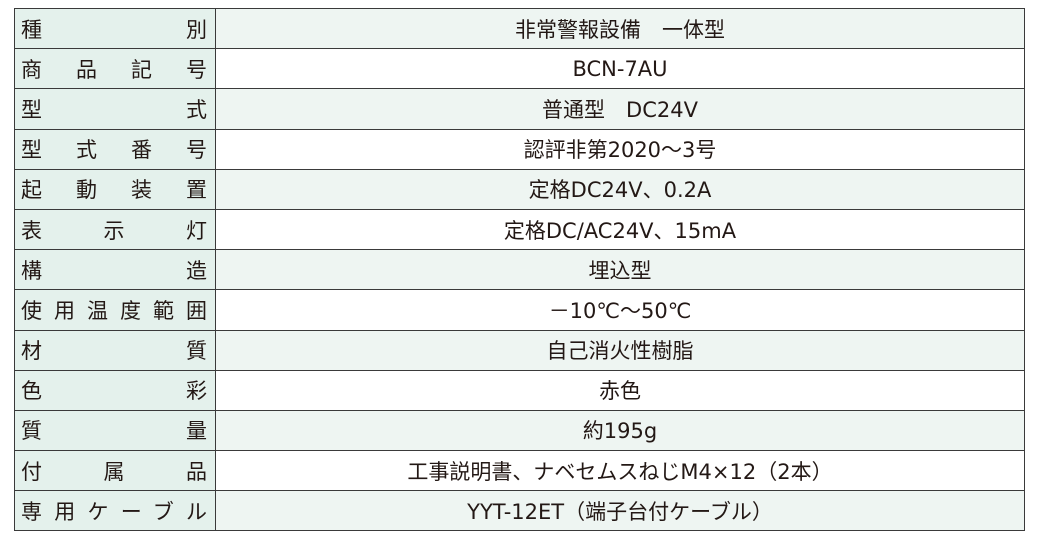 Image resolution: width=1045 pixels, height=551 pixels. Describe the element at coordinates (115, 310) in the screenshot. I see `row-label: 使用温度範囲` at that location.